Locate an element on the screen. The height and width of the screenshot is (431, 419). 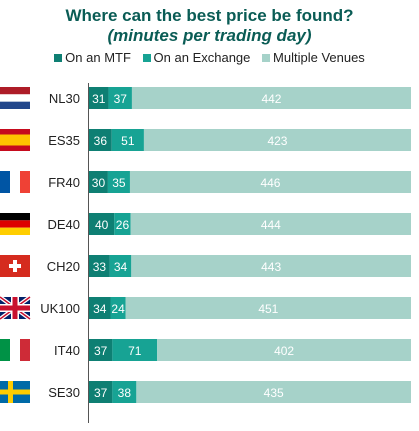
category-label: DE40 is located at coordinates (63, 224).